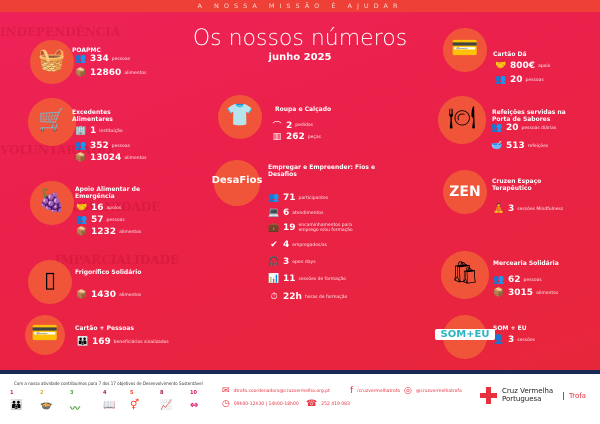 This screenshot has height=424, width=600. What do you see at coordinates (60, 32) in the screenshot?
I see `watermark-text: INDEPENDÊNCIA` at bounding box center [60, 32].